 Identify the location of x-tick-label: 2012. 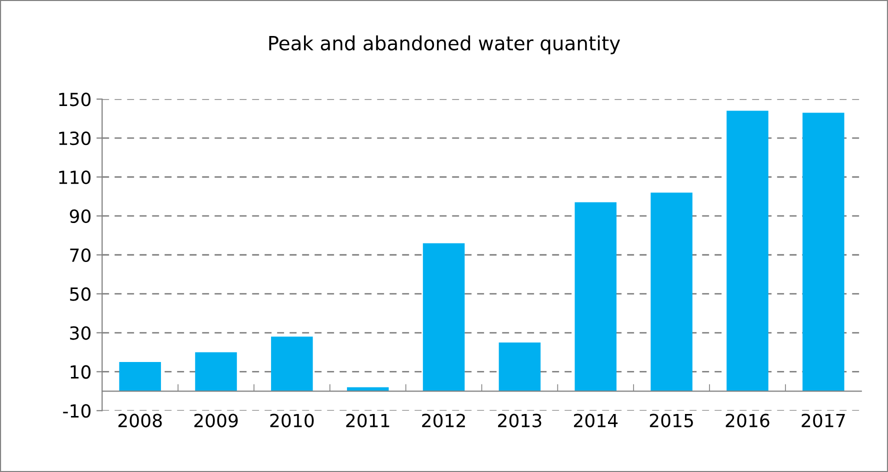
(443, 421).